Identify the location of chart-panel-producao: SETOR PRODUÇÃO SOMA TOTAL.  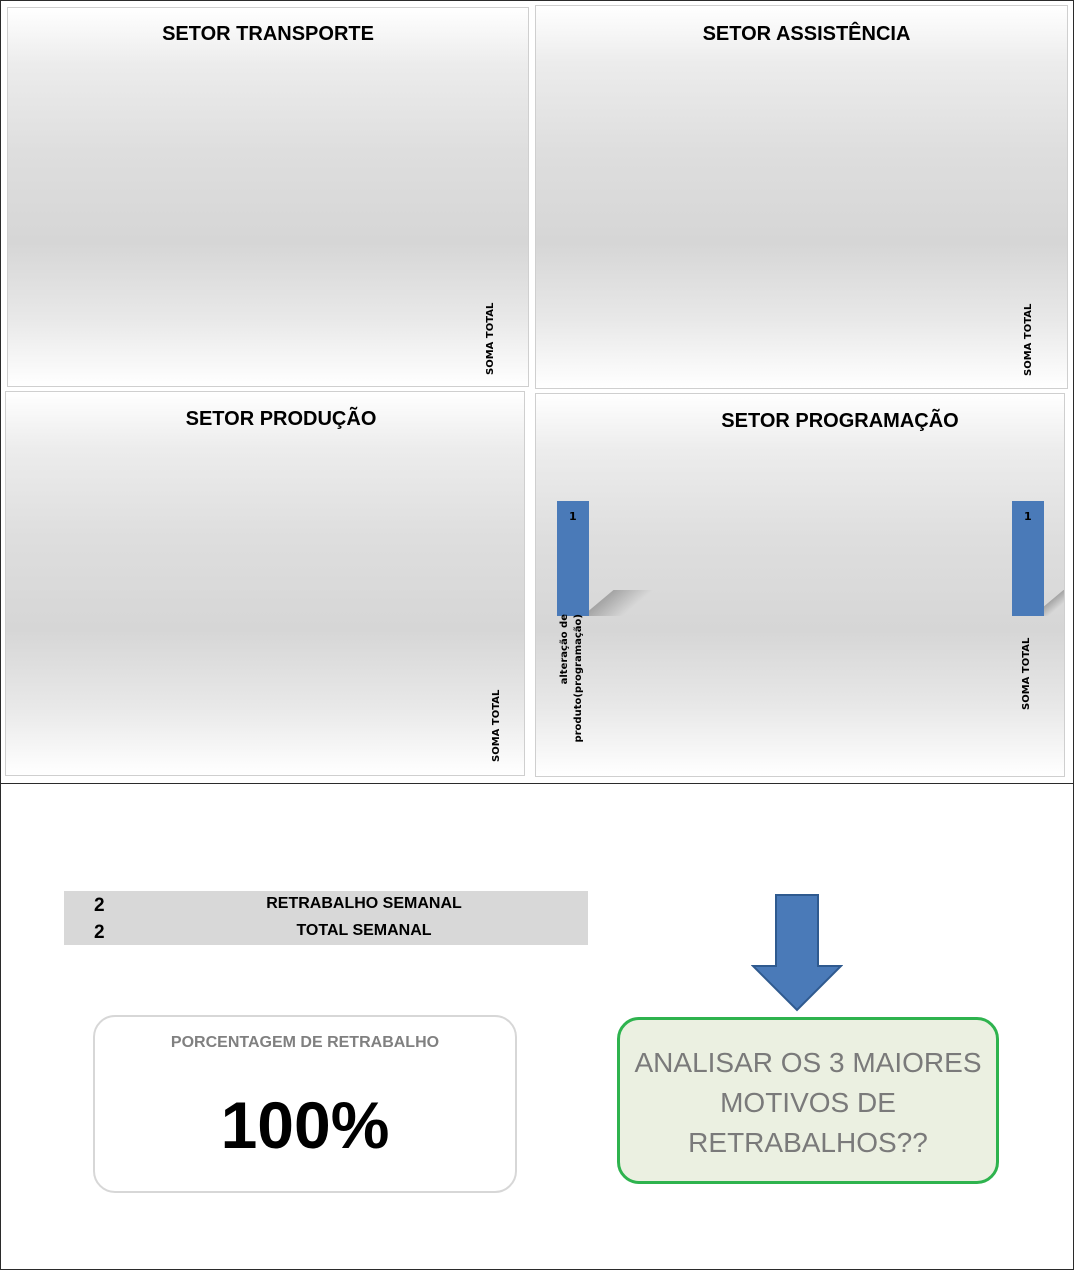
(265, 583).